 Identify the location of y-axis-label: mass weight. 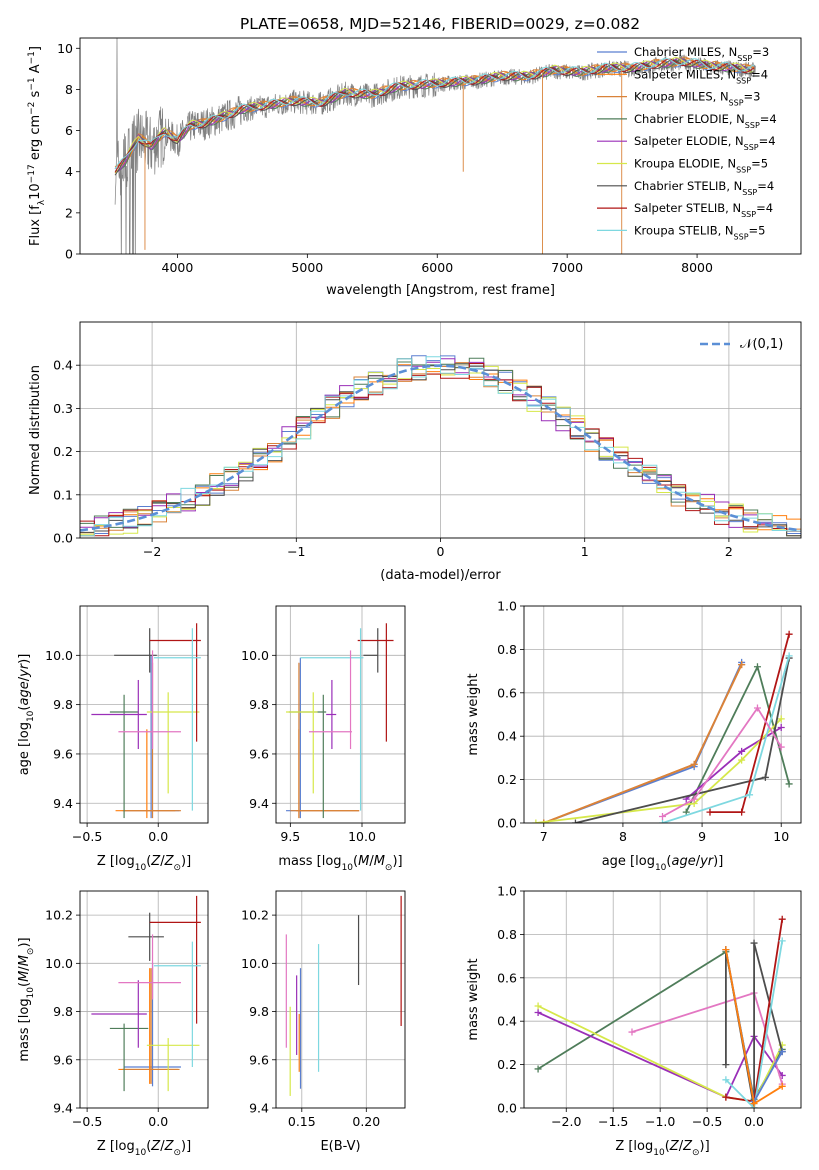
(473, 999).